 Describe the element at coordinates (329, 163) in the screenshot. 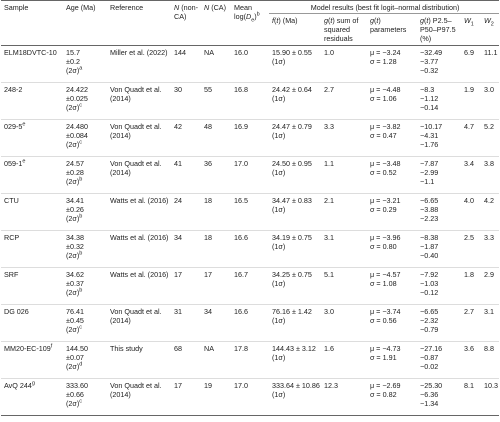

I see `cell-line: 1.1` at that location.